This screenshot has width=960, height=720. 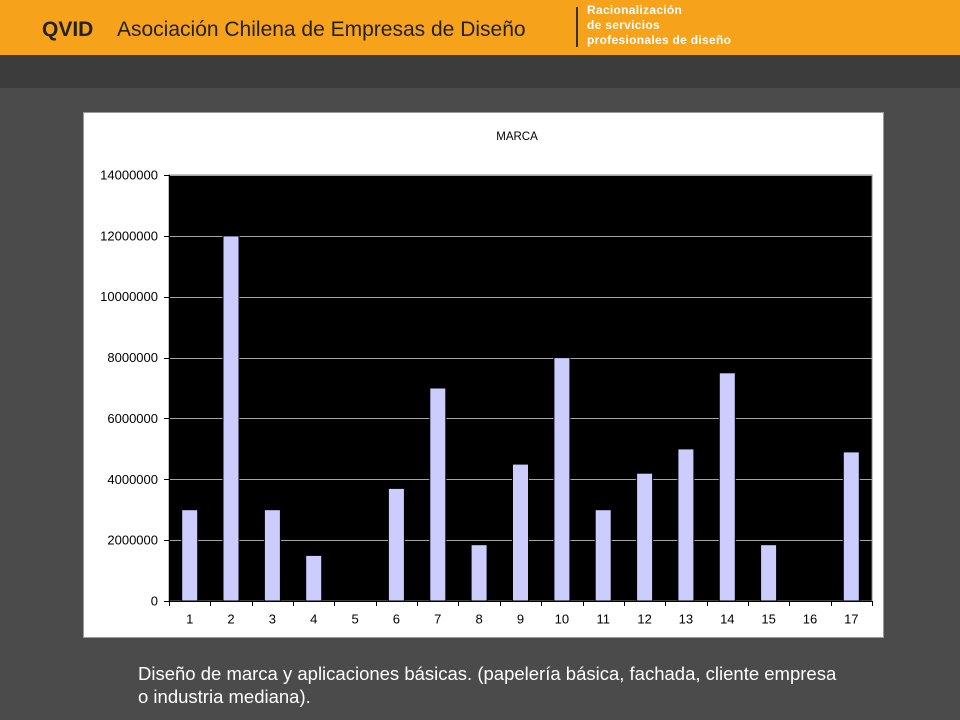 What do you see at coordinates (68, 29) in the screenshot?
I see `brand-name: QVID` at bounding box center [68, 29].